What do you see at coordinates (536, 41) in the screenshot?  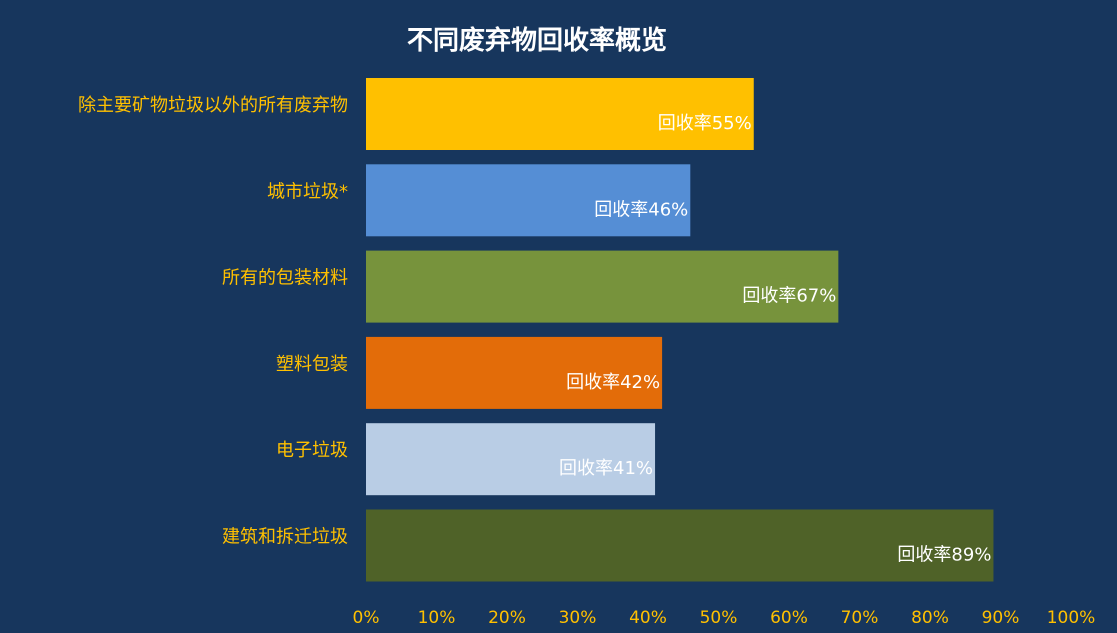 I see `chart-title: 不同废弃物回收率概览` at bounding box center [536, 41].